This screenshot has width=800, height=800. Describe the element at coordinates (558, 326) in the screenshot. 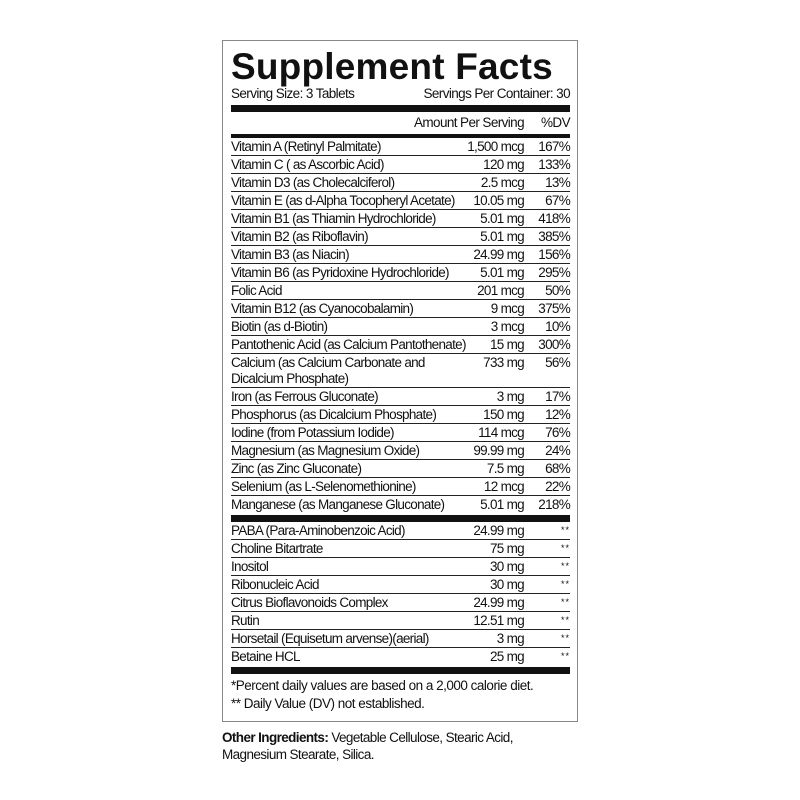

I see `nutrient-dv: 10%` at that location.